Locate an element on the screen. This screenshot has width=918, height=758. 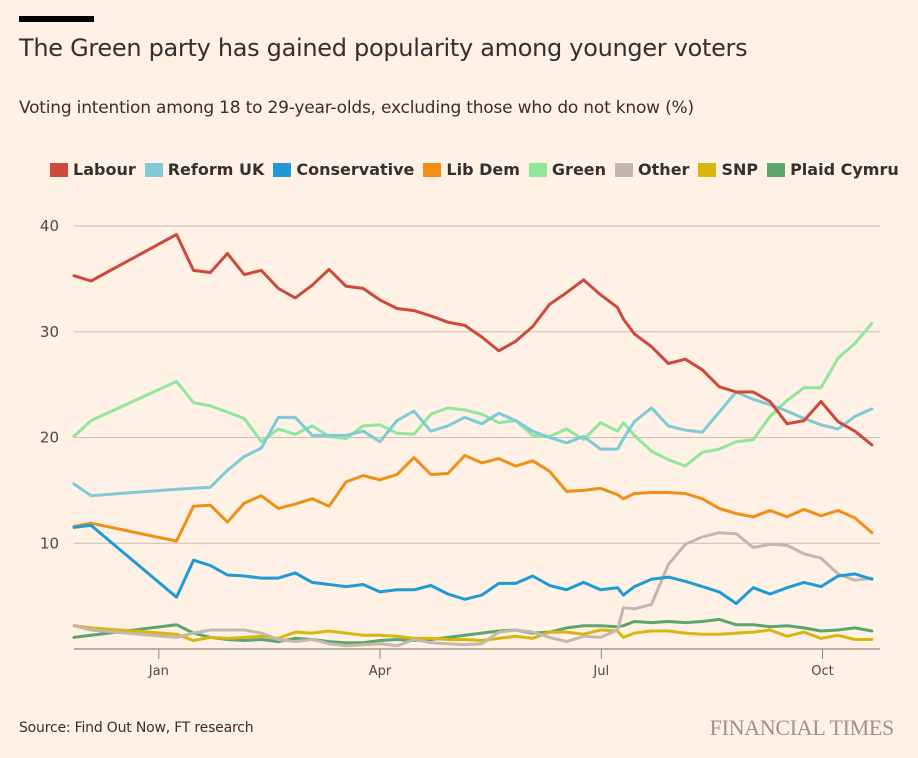
legend-item-lib-dem: Lib Dem is located at coordinates (471, 169).